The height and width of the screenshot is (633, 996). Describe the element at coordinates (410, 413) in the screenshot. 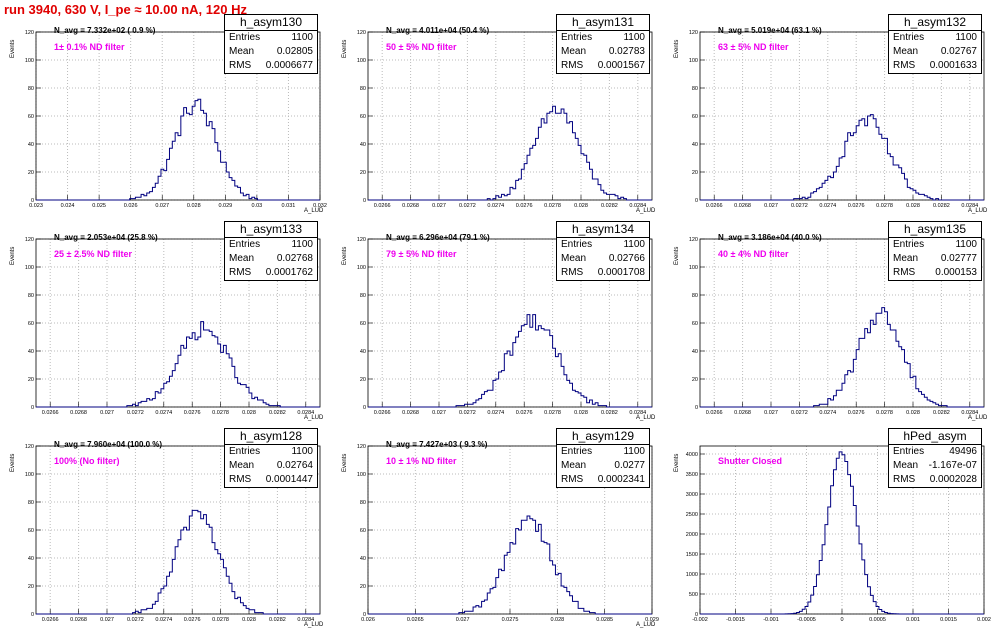

I see `x-tick-label: 0.0268` at that location.